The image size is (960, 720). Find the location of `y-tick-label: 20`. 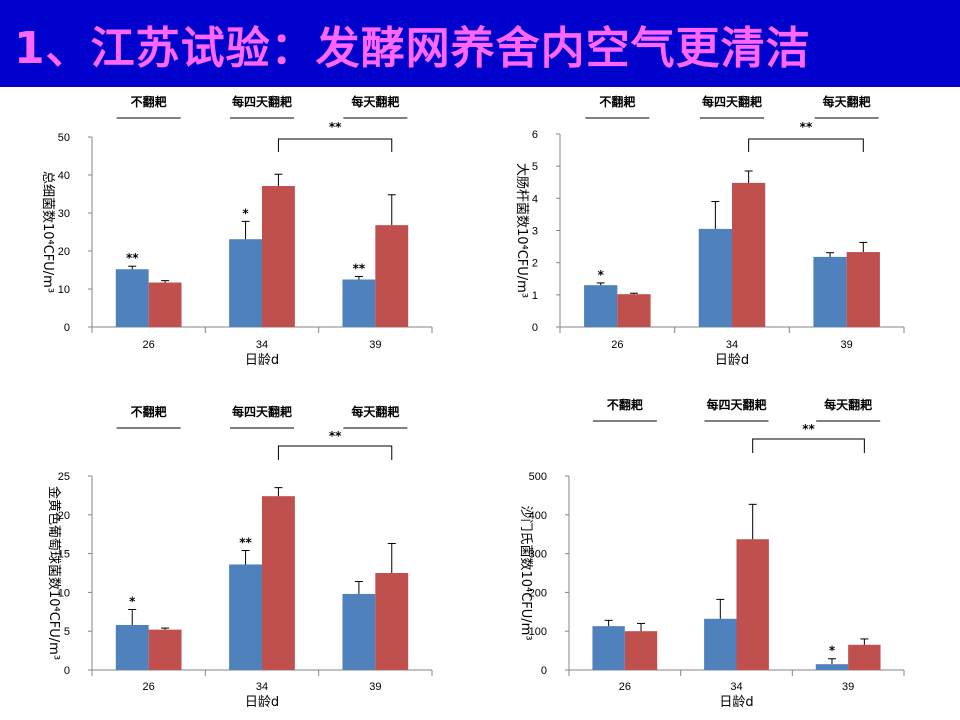

y-tick-label: 20 is located at coordinates (64, 516).